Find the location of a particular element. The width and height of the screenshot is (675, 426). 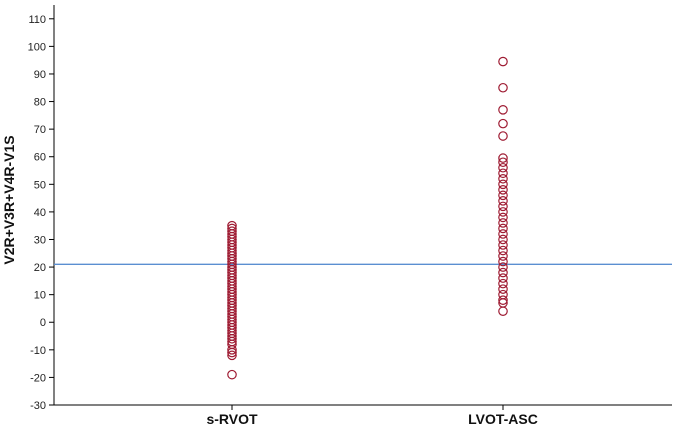

y-tick-label: 90 is located at coordinates (40, 75).